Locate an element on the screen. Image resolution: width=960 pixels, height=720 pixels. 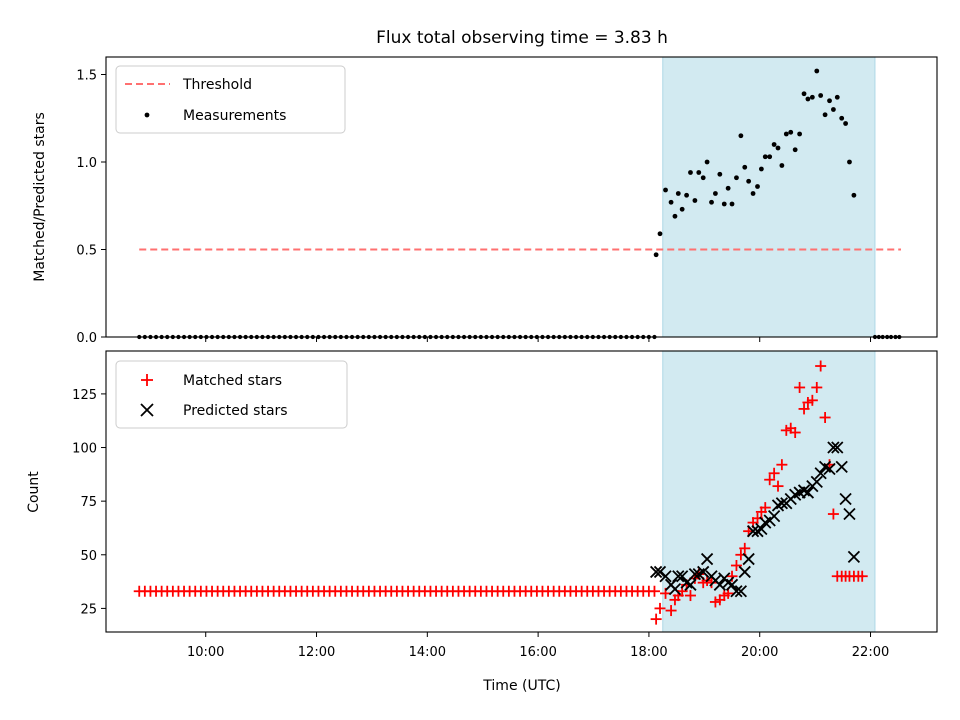
x-tick-label: 10:00 is located at coordinates (205, 652).